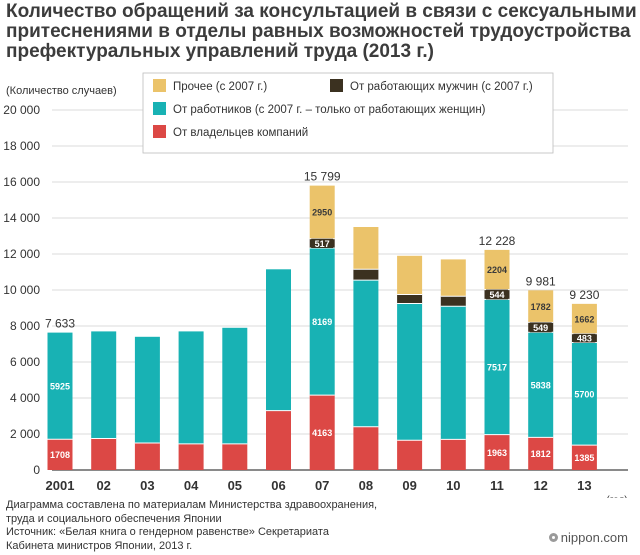 The width and height of the screenshot is (640, 555). What do you see at coordinates (584, 394) in the screenshot?
I see `segment-value-label: 5700` at bounding box center [584, 394].